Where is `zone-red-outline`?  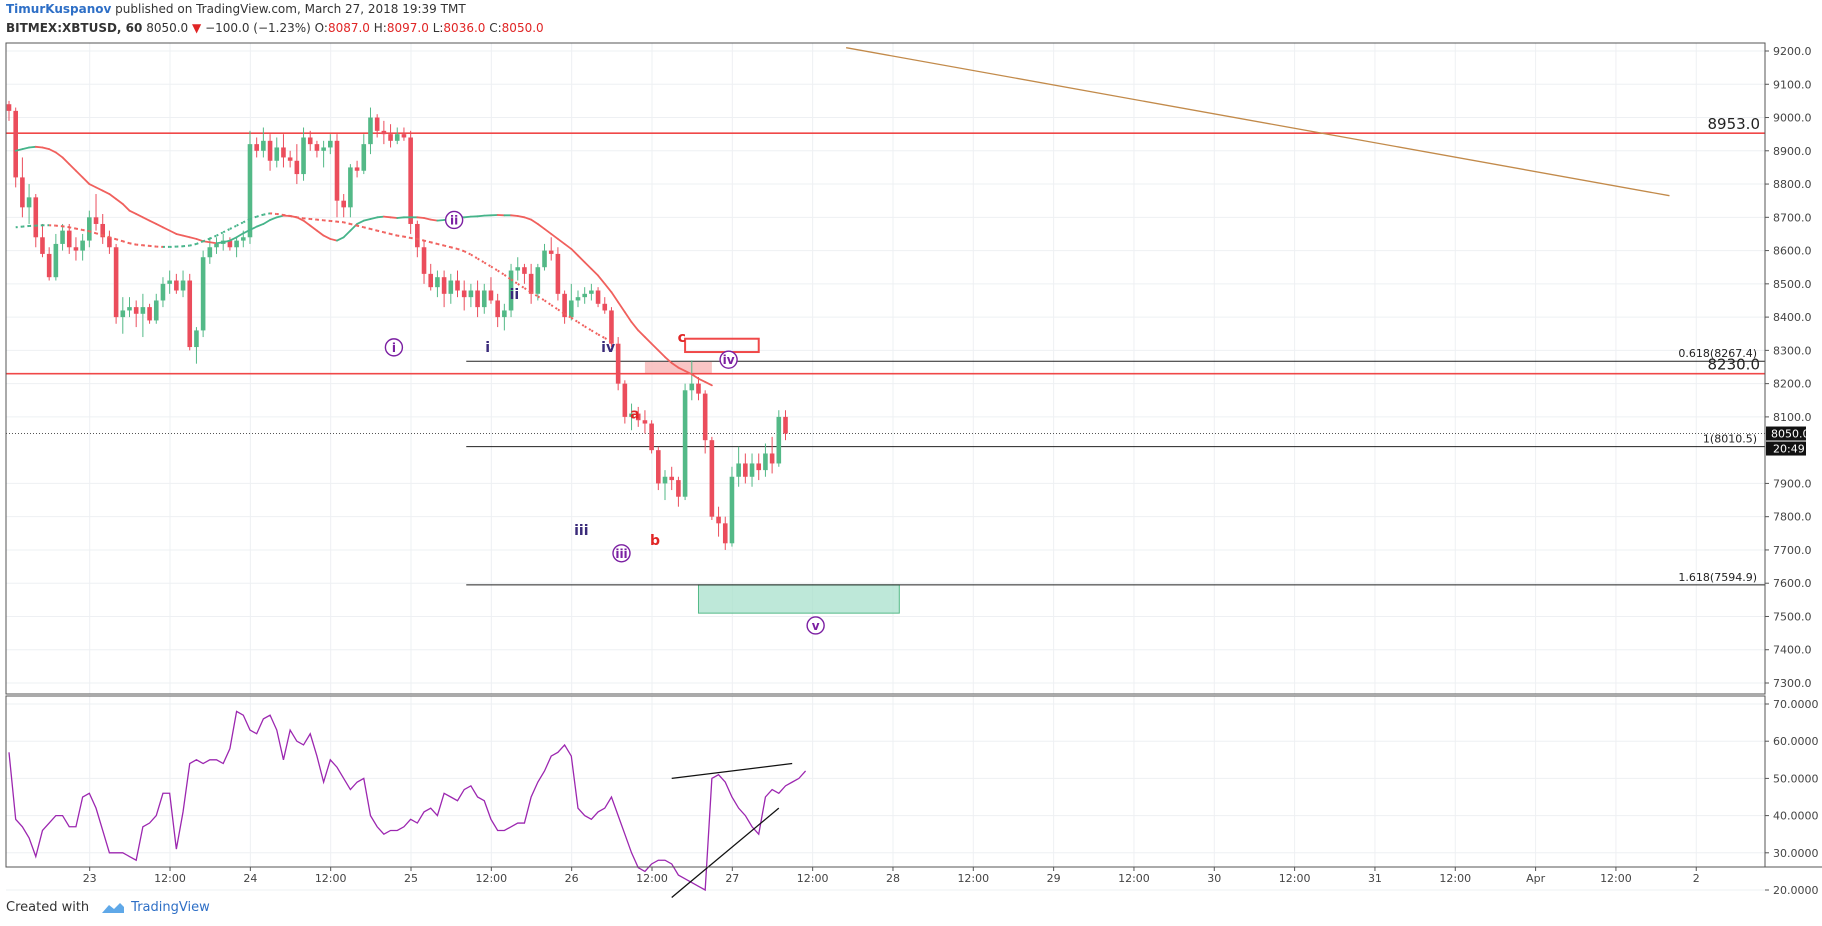
zone-red-outline is located at coordinates (722, 345).